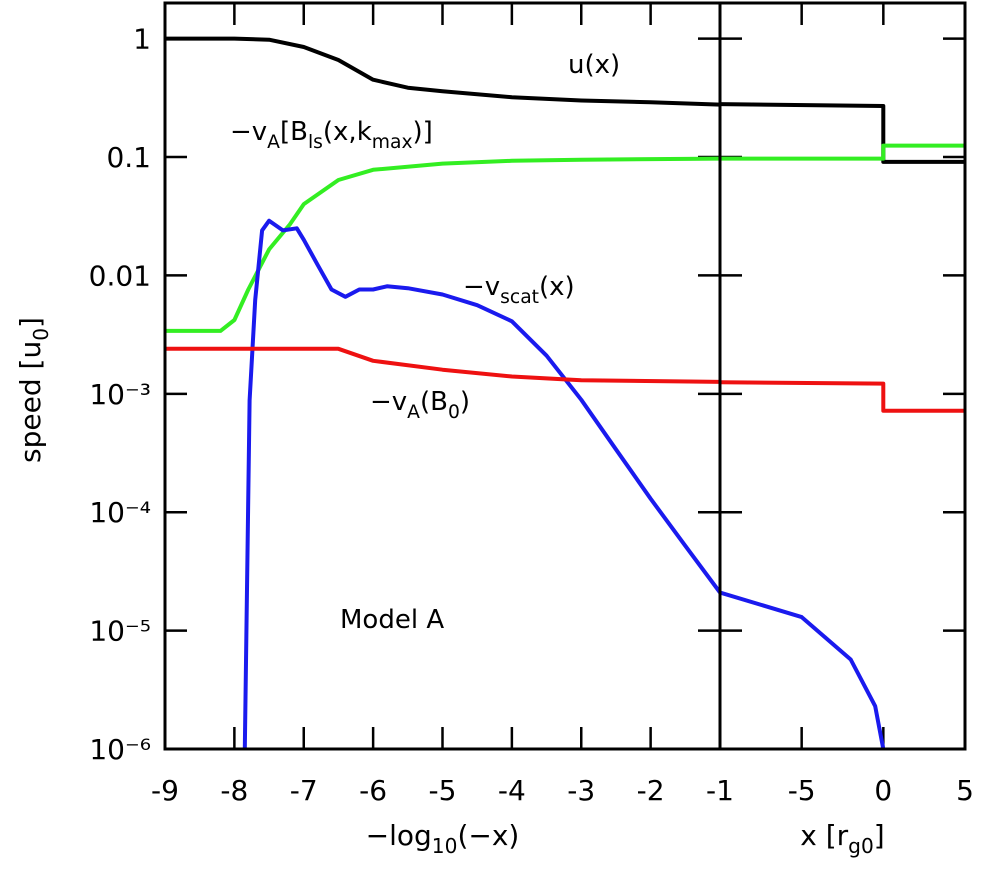  What do you see at coordinates (392, 142) in the screenshot?
I see `subscript: max` at bounding box center [392, 142].